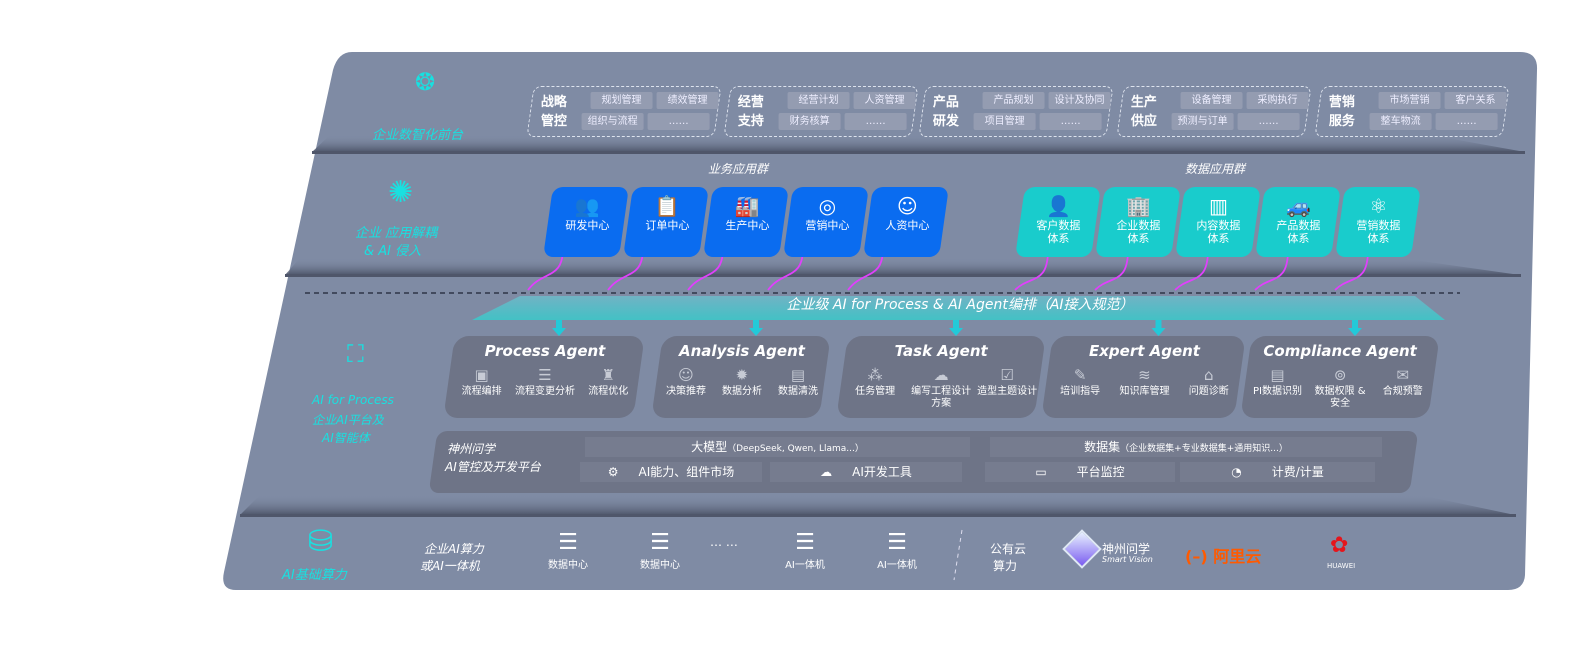  Describe the element at coordinates (1341, 102) in the screenshot. I see `group-title-line1: 营销` at that location.